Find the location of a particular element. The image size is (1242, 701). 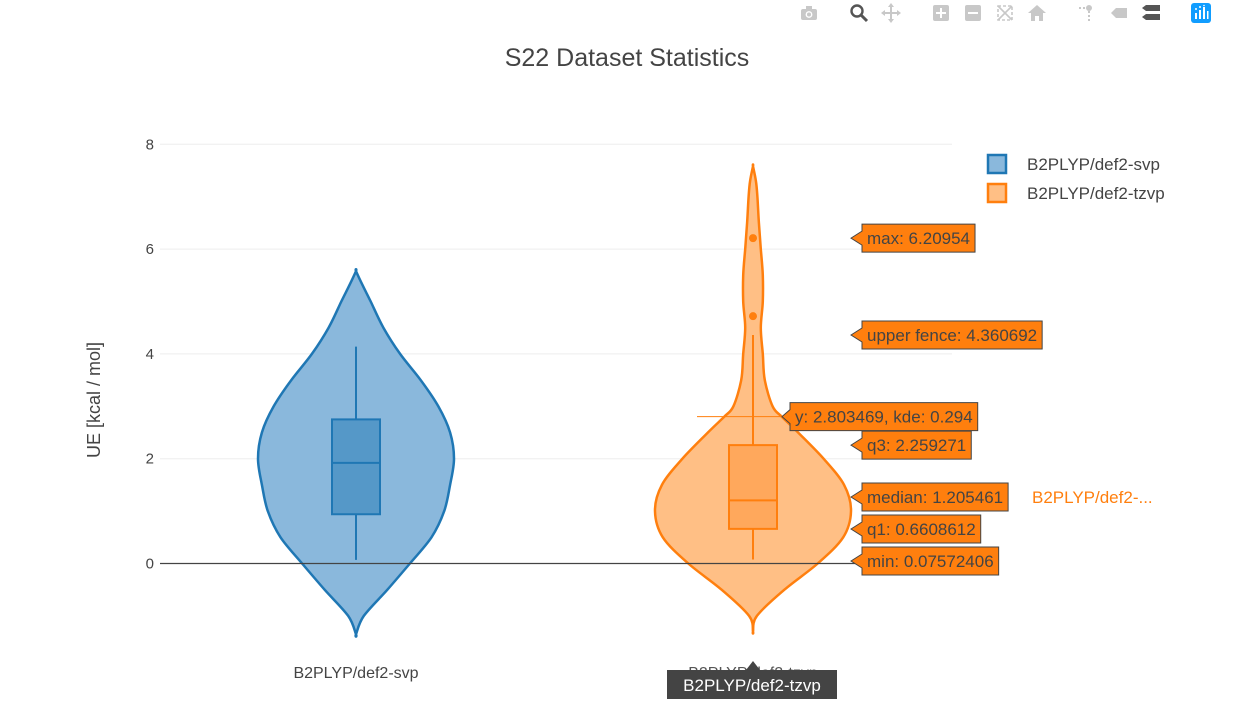

x-axis-tooltip-box is located at coordinates (752, 680).